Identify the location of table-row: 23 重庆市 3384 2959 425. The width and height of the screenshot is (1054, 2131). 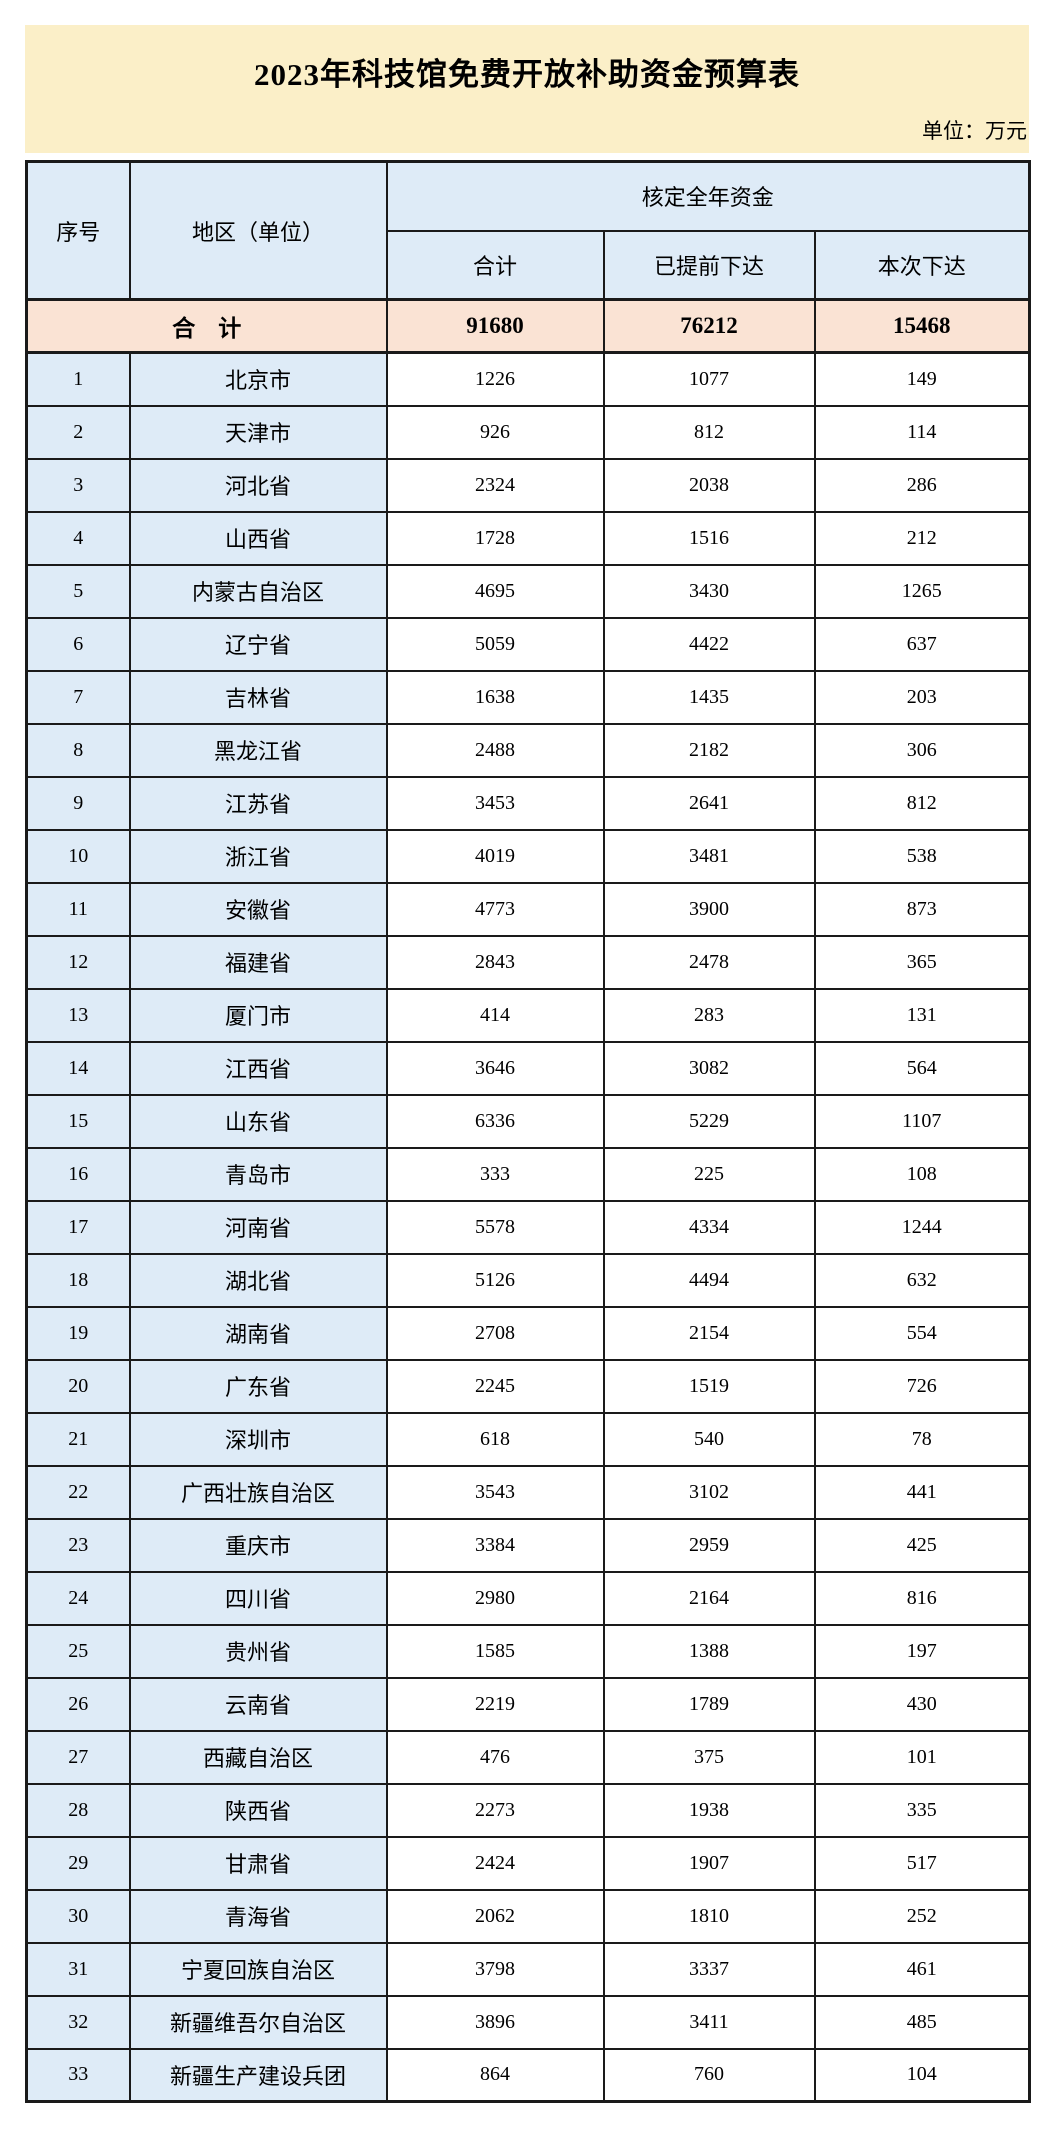
(528, 1545).